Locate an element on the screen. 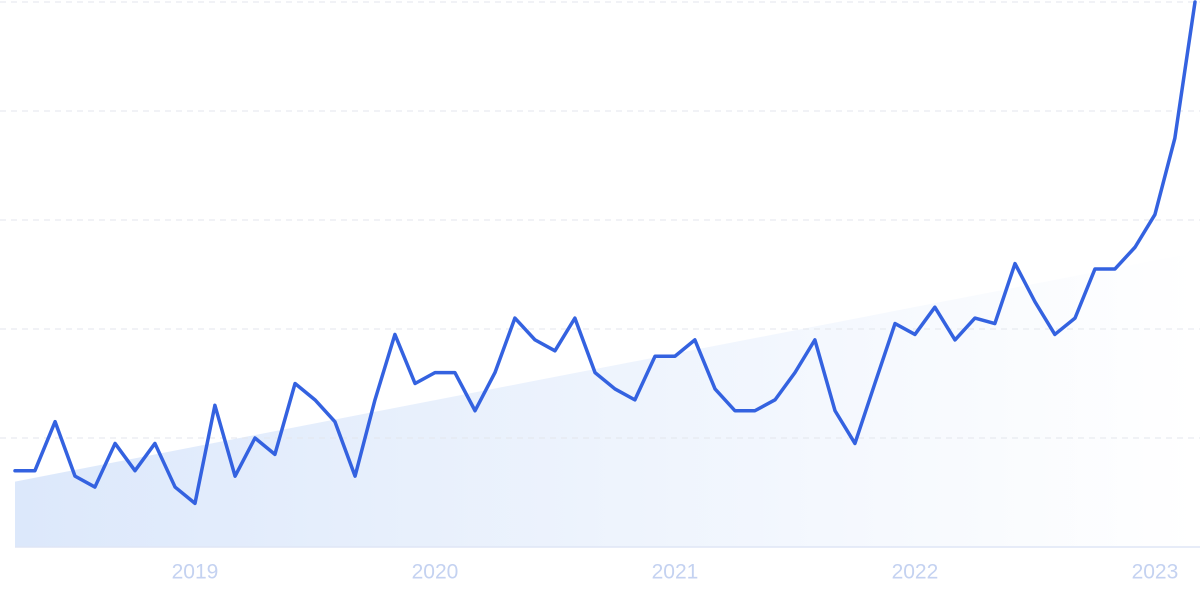  x-tick-label: 2019 is located at coordinates (195, 572).